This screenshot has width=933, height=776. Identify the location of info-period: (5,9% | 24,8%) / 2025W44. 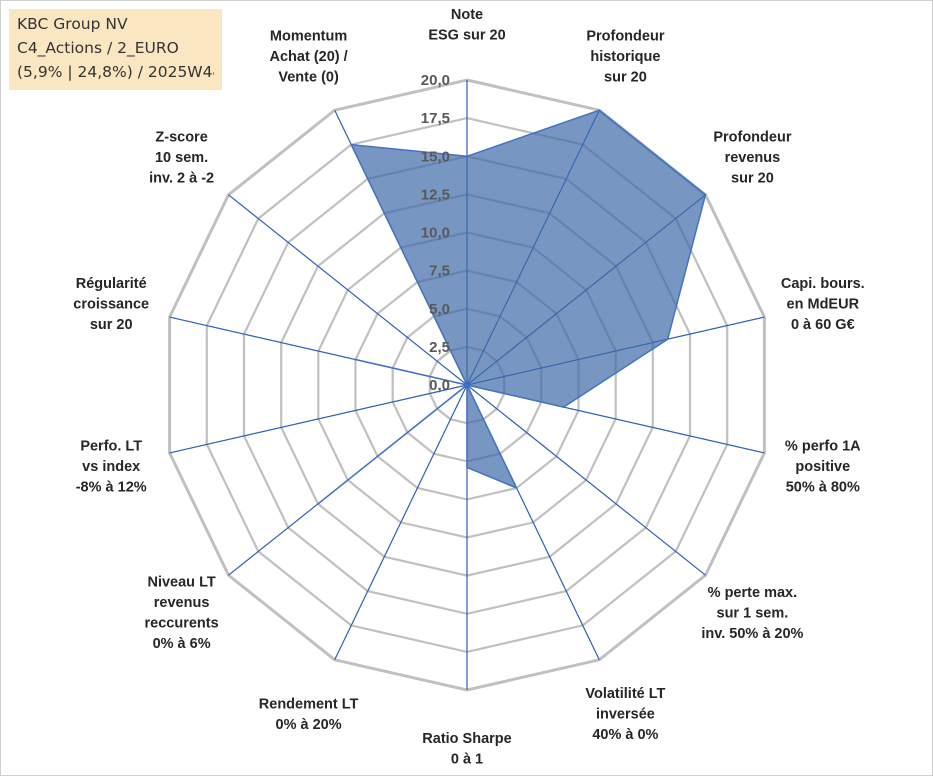
(115, 72).